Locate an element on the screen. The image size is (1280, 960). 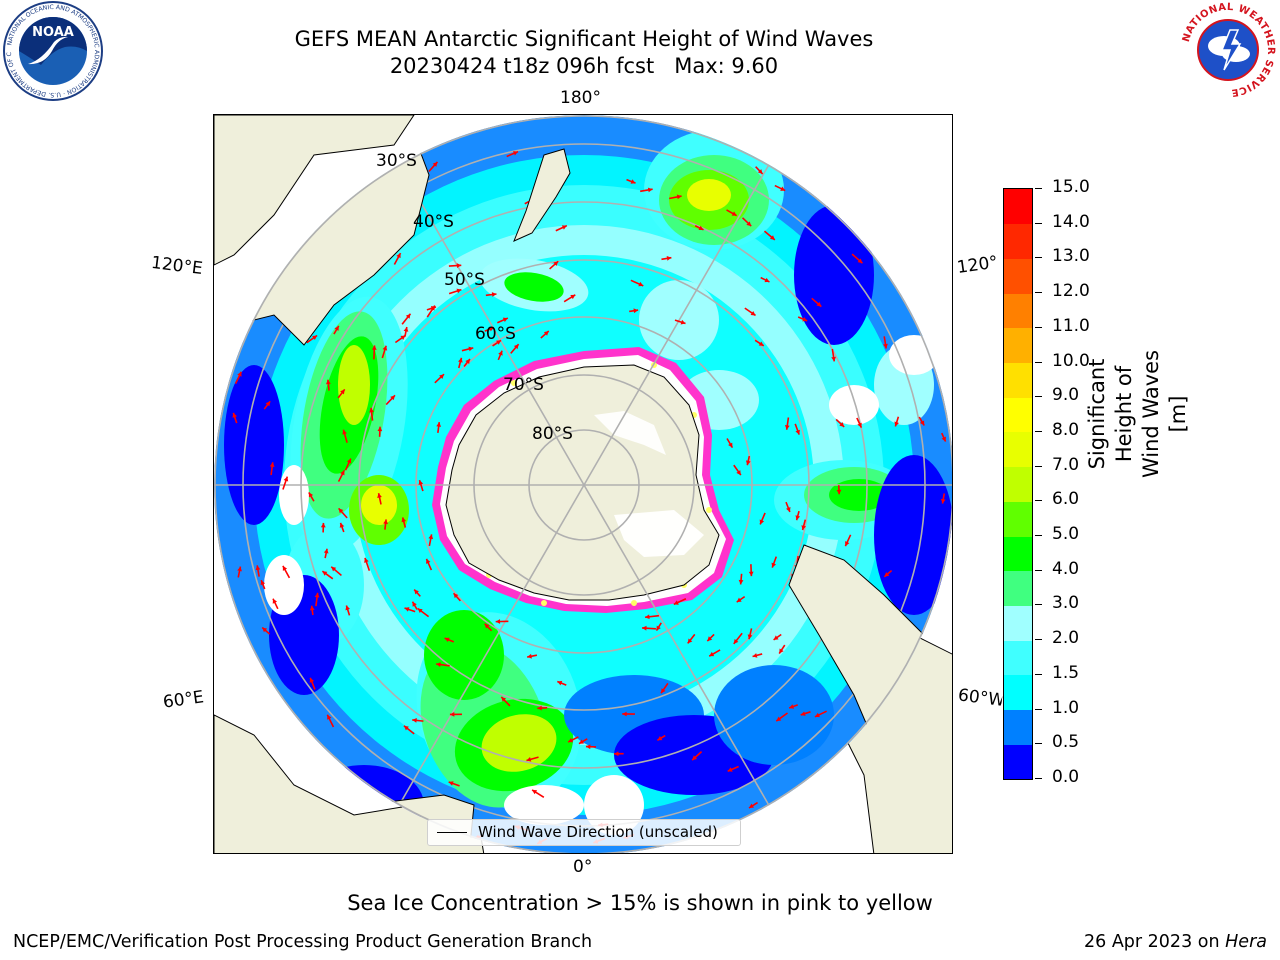
colorbar-tick-label: 14.0 is located at coordinates (1071, 221).